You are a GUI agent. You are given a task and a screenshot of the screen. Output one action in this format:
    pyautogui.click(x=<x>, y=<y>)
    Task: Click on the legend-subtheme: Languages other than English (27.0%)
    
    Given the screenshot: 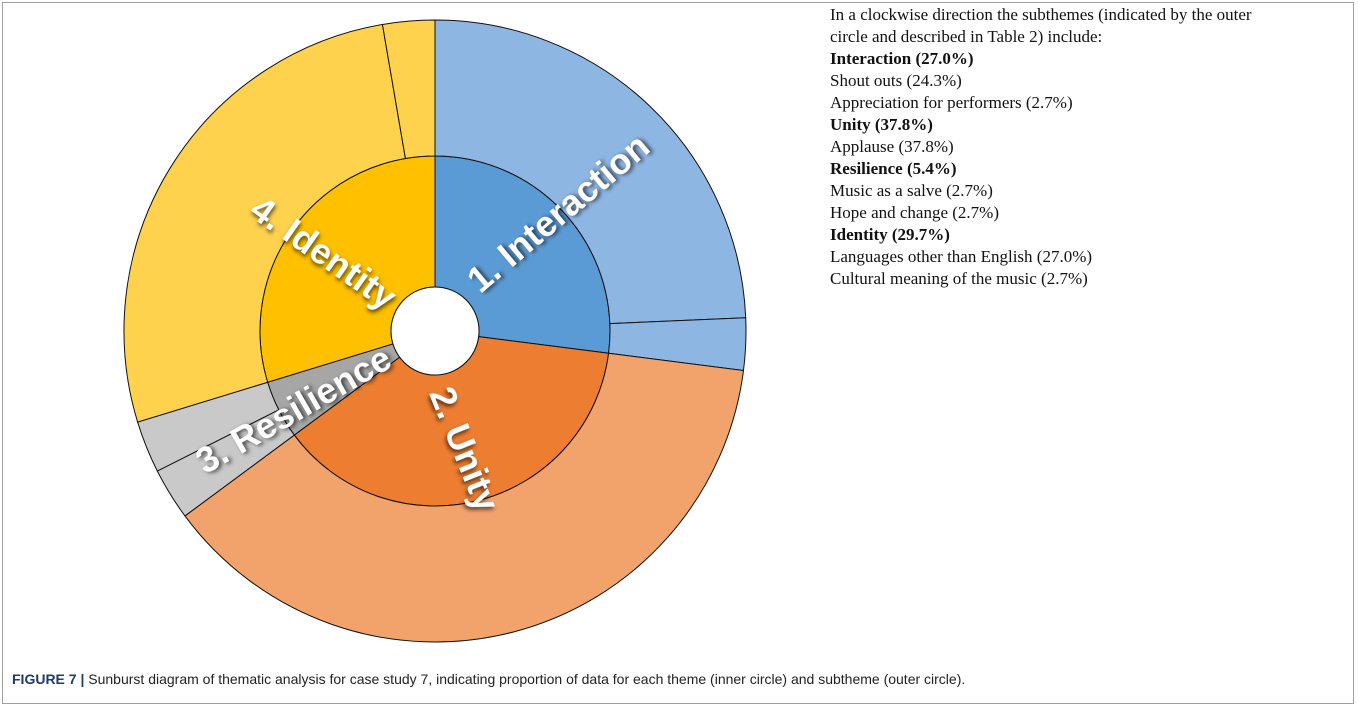 What is the action you would take?
    pyautogui.click(x=1042, y=257)
    